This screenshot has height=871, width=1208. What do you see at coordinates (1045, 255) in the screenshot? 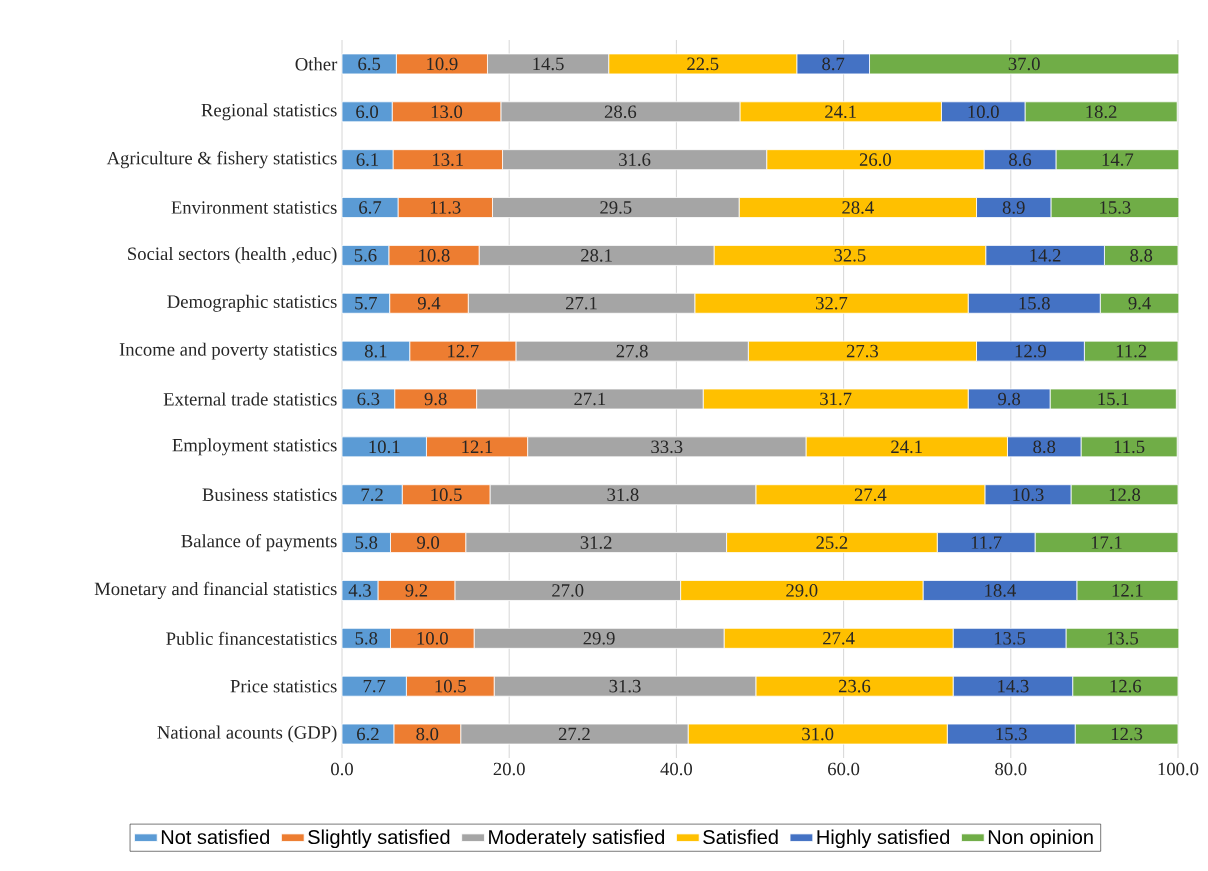
I see `data-label: 14.2` at bounding box center [1045, 255].